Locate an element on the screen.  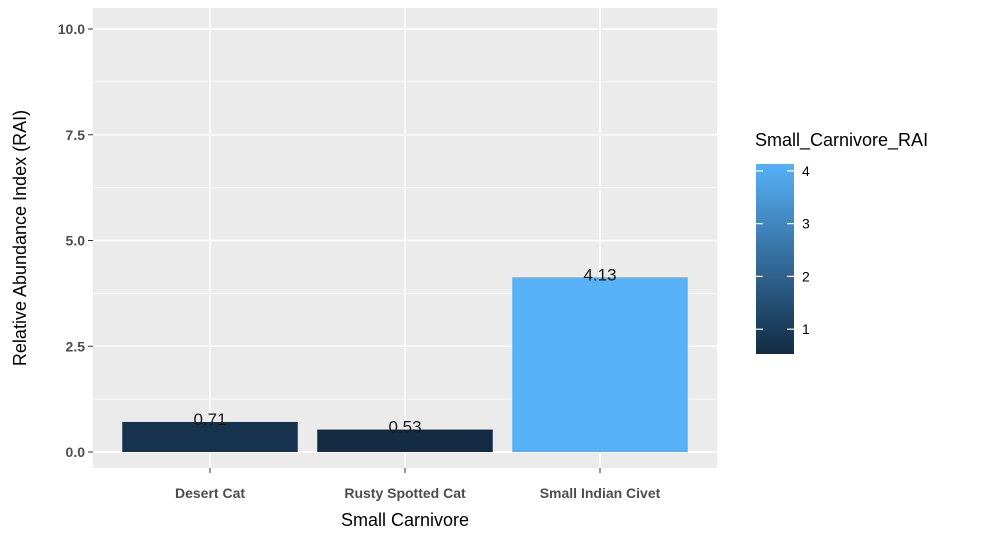
legend-title: Small_Carnivore_RAI is located at coordinates (841, 140).